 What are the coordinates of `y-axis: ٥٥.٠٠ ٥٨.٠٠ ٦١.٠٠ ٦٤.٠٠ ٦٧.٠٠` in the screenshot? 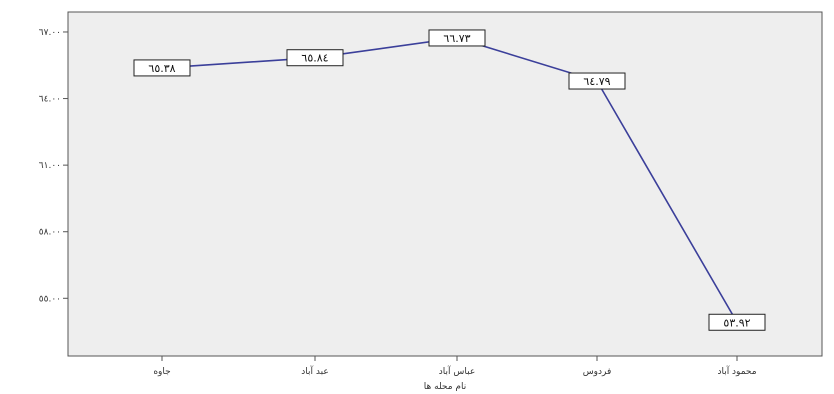 It's located at (53, 166).